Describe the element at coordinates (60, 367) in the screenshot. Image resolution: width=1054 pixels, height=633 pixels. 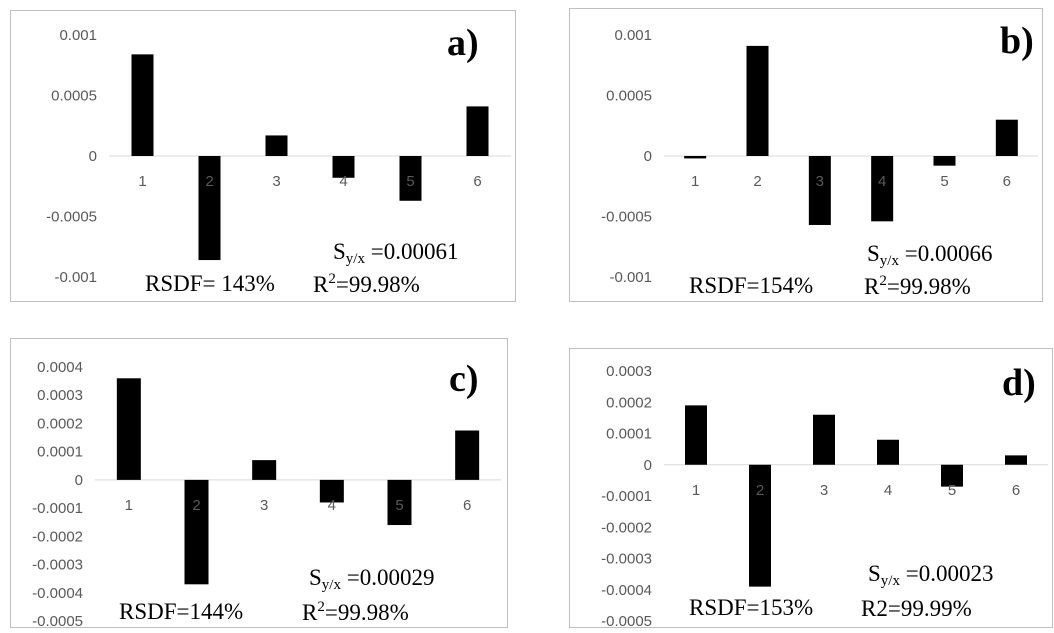
I see `y-tick-label: 0.0004` at that location.